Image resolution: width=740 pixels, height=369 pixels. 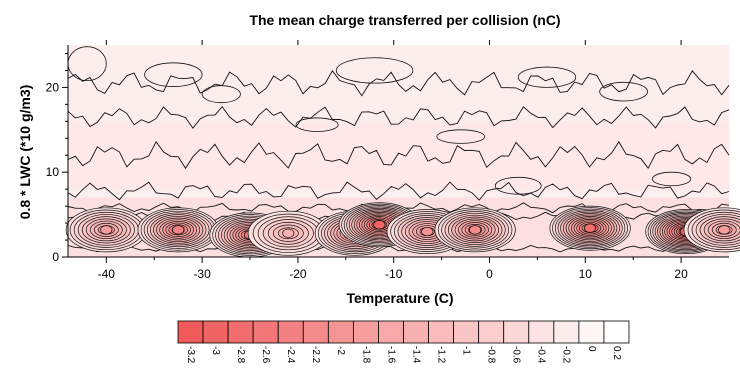 What do you see at coordinates (440, 355) in the screenshot?
I see `colorbar-label: -1.2` at bounding box center [440, 355].